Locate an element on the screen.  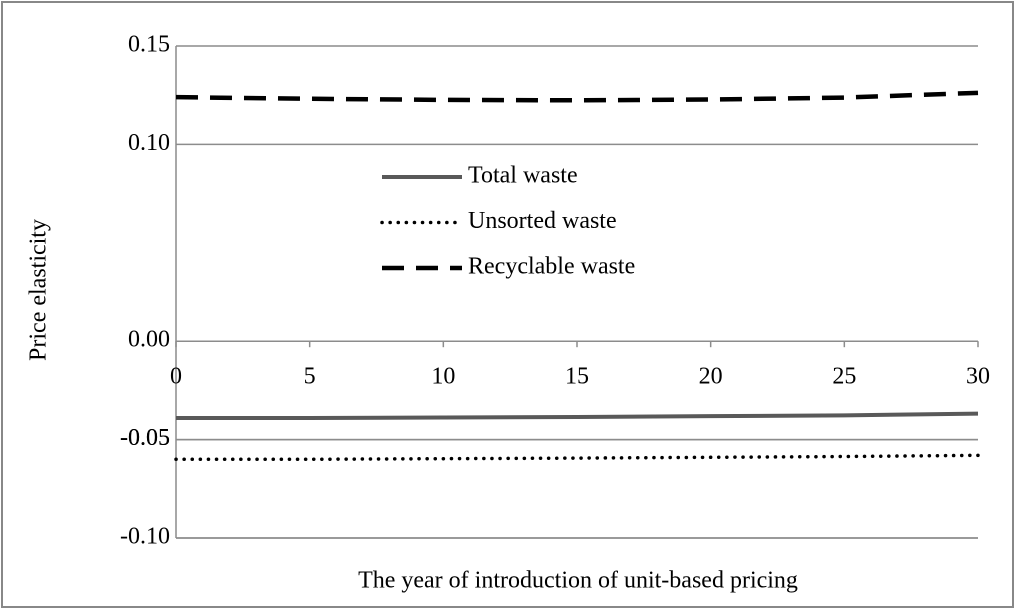
y-tick-label: 0.10 is located at coordinates (149, 143).